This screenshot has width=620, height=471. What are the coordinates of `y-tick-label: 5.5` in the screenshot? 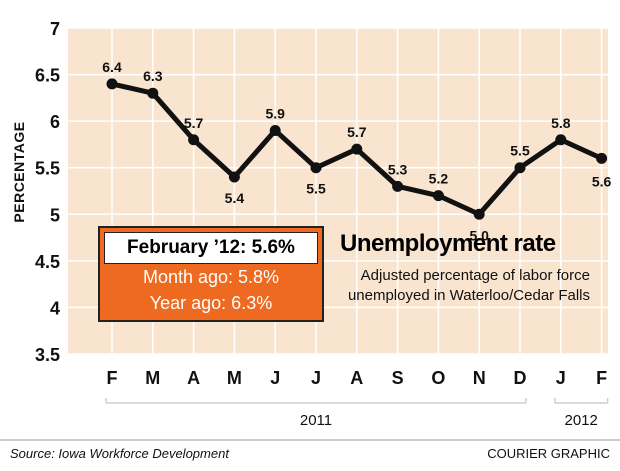 It's located at (47, 169).